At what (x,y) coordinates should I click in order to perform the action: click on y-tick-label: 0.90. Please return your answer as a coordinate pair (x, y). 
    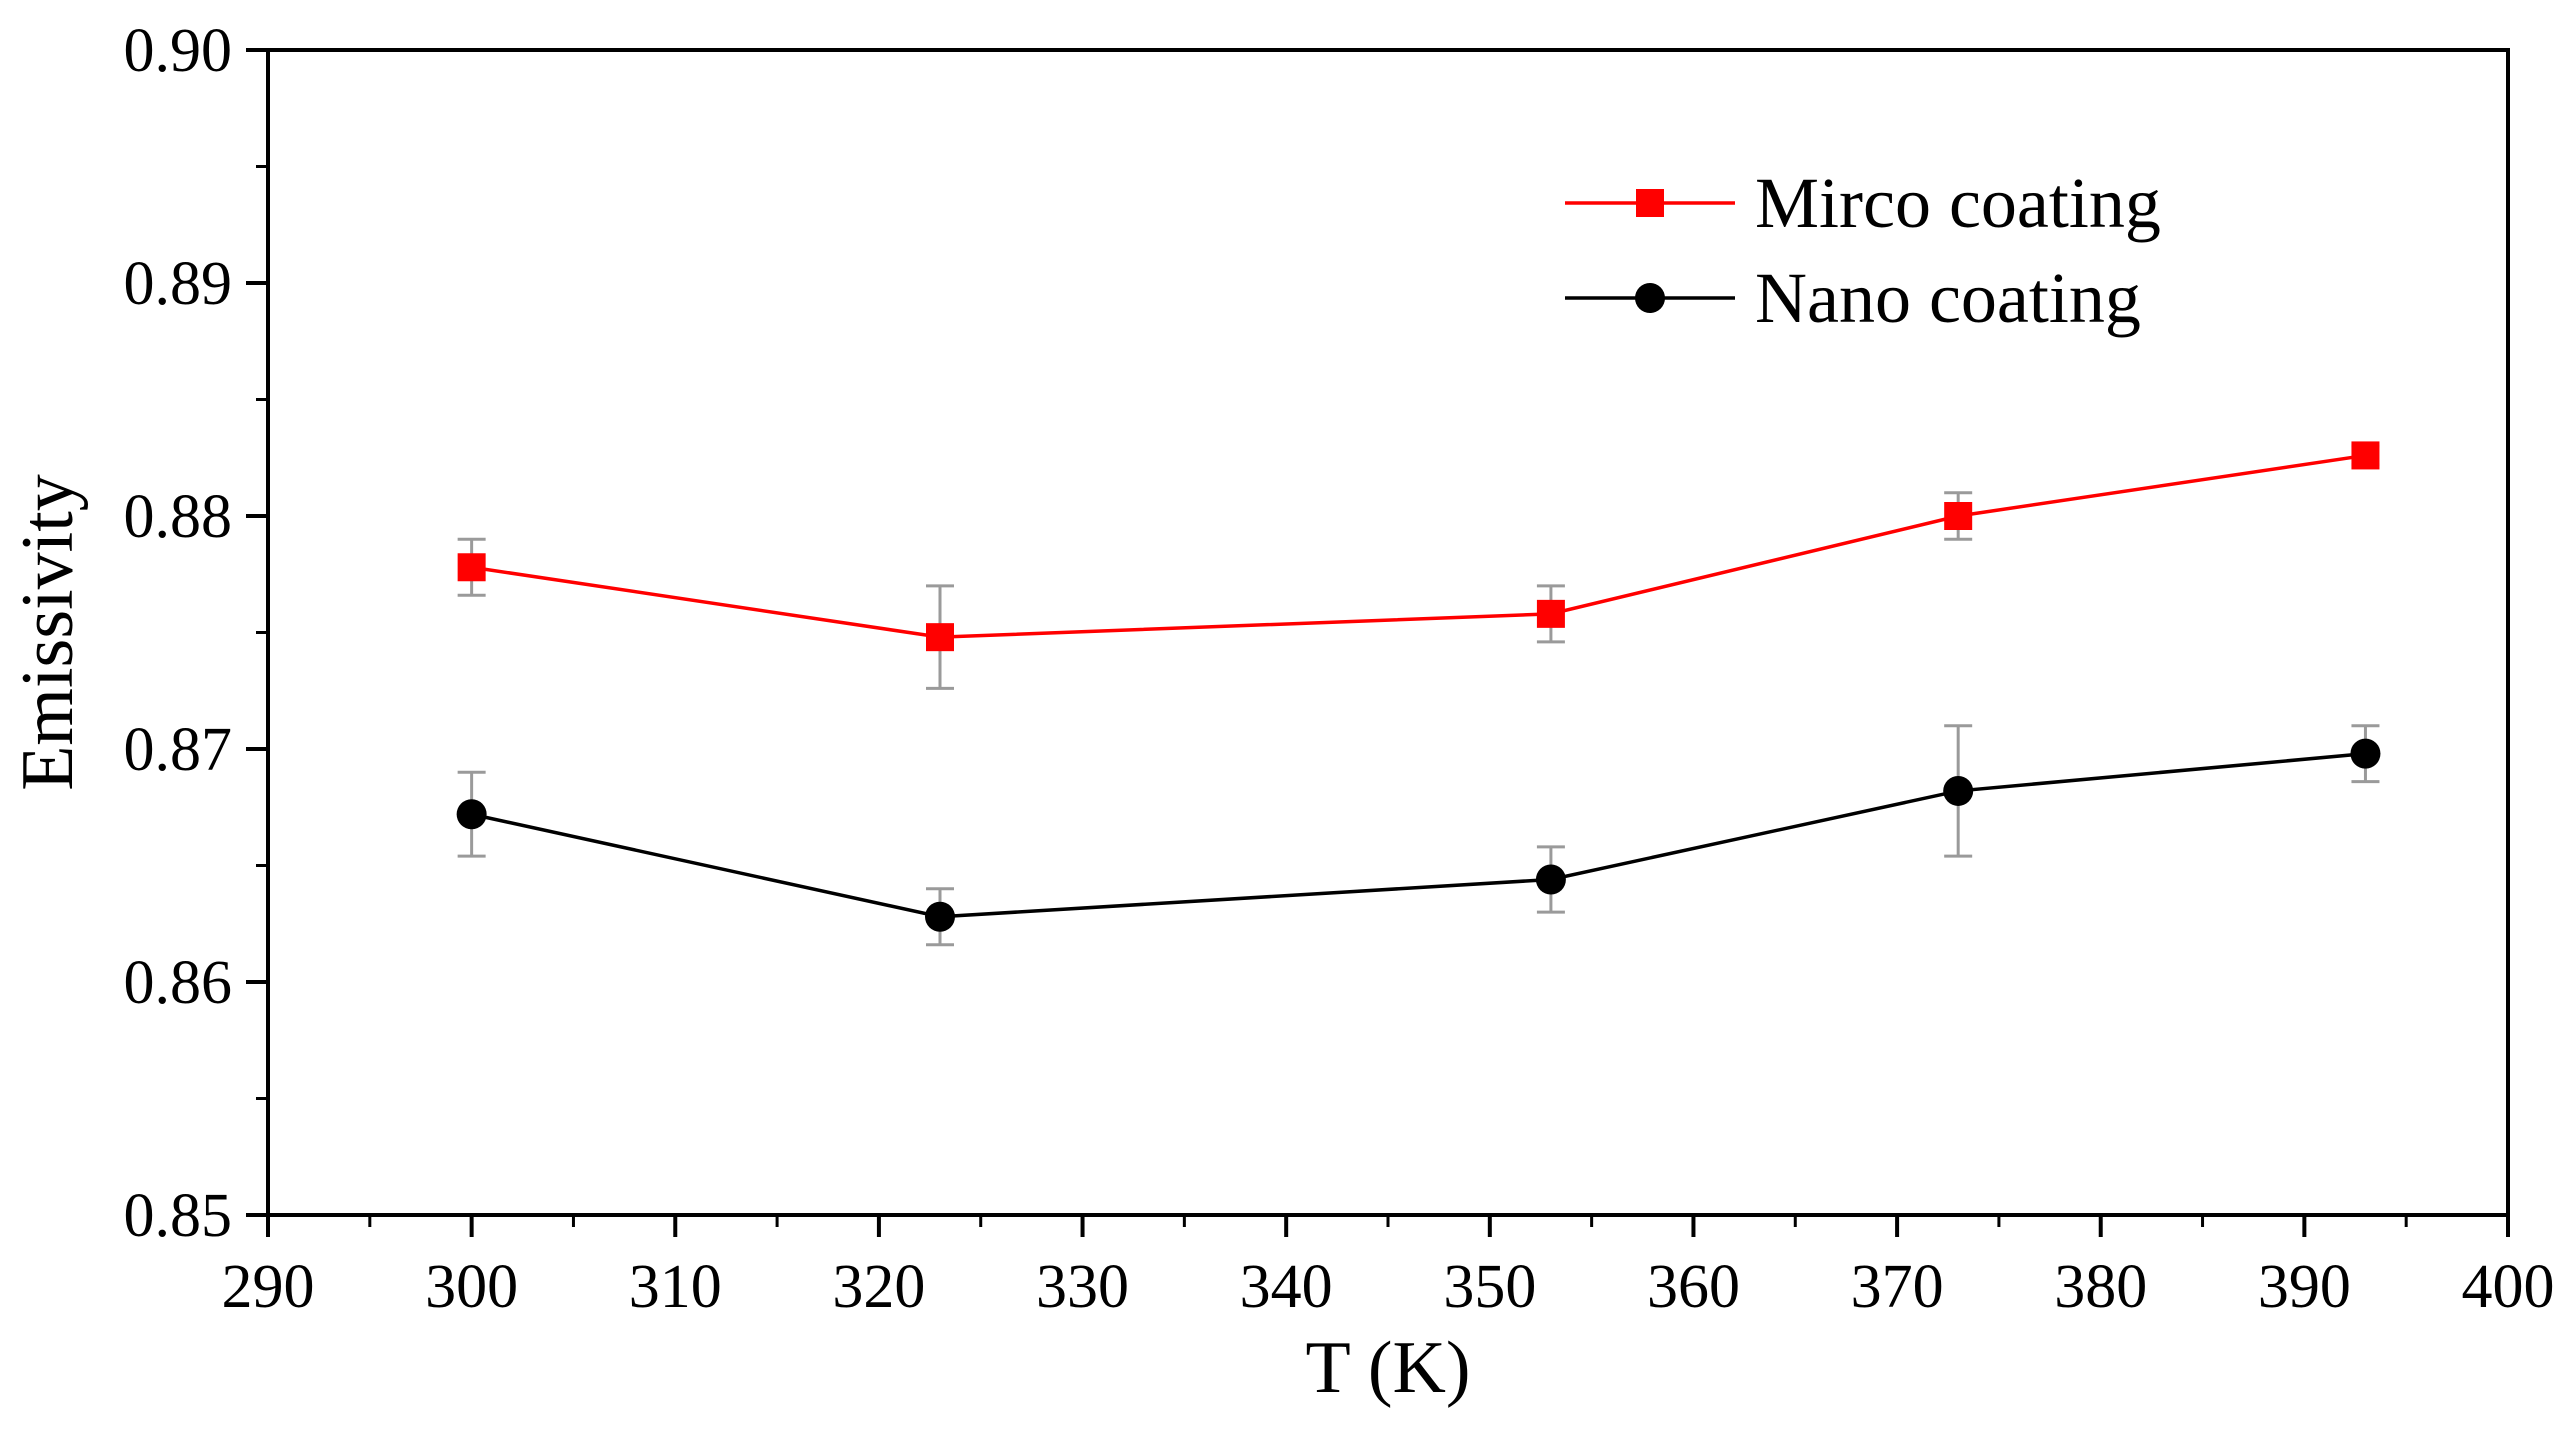
    Looking at the image, I should click on (178, 51).